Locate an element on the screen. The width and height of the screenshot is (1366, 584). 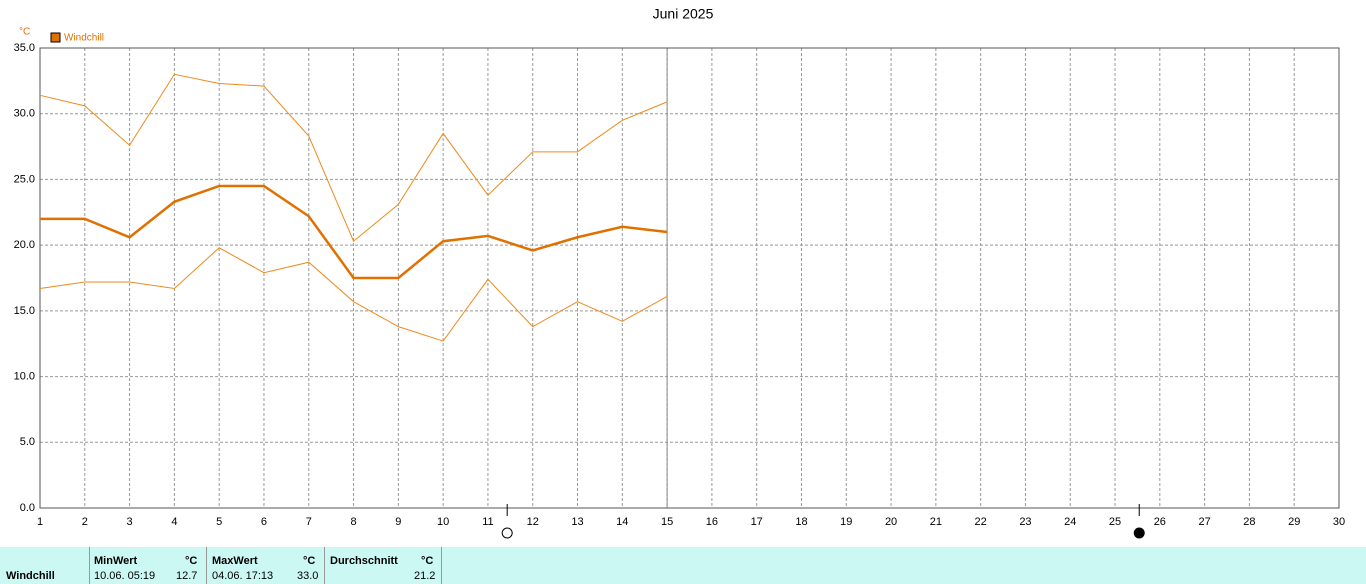
x-tick-label: 2 is located at coordinates (85, 522).